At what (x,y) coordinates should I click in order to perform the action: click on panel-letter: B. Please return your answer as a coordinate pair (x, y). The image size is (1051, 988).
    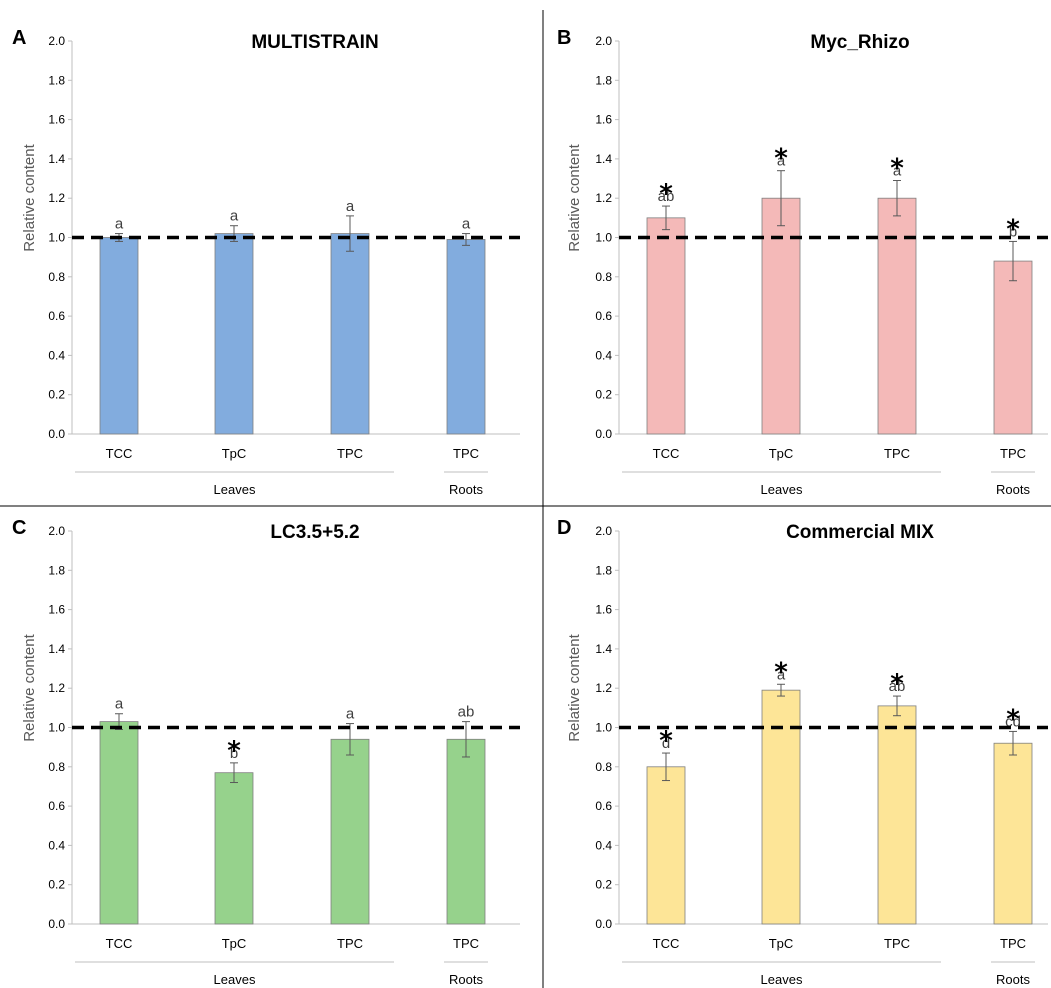
    Looking at the image, I should click on (564, 38).